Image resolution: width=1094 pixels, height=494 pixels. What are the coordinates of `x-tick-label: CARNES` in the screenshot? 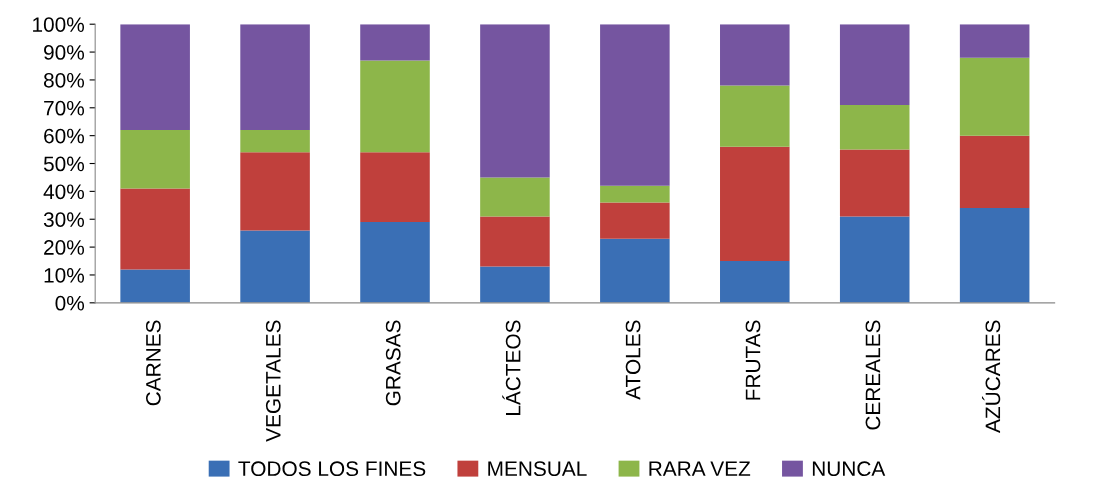 It's located at (153, 363).